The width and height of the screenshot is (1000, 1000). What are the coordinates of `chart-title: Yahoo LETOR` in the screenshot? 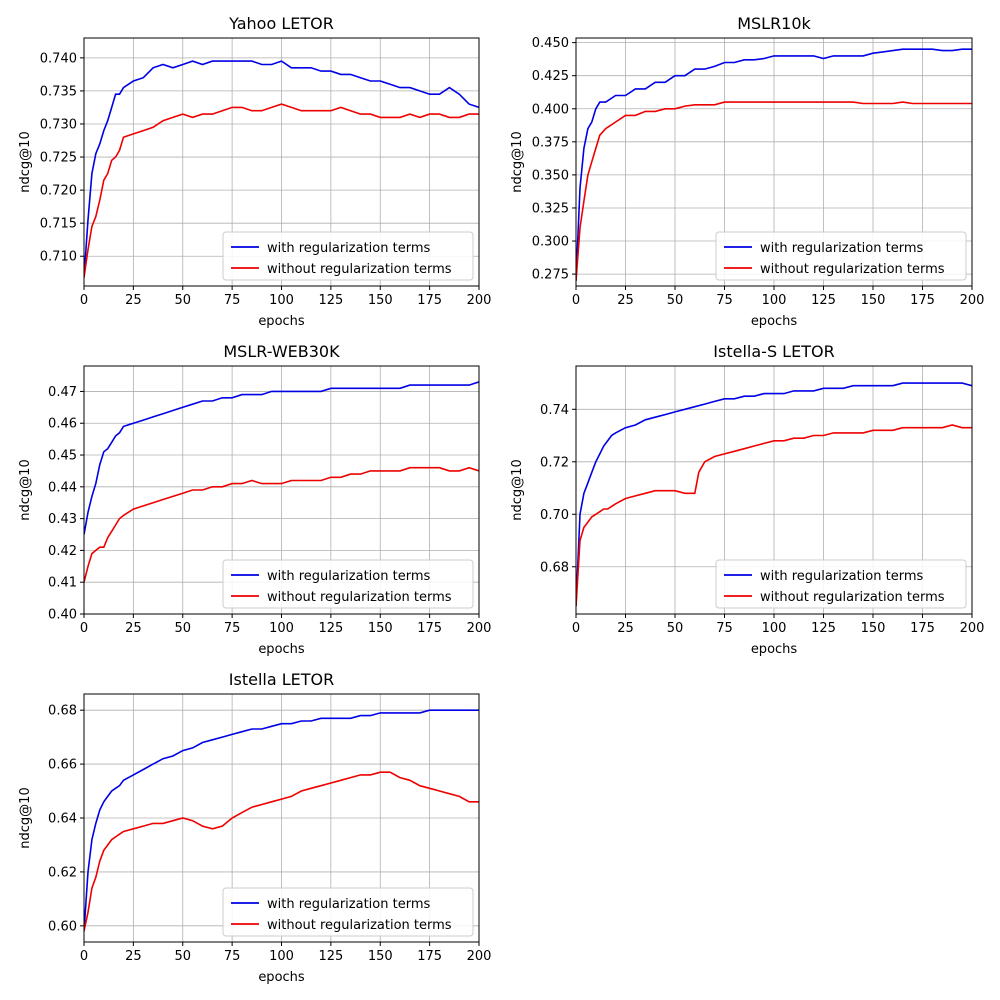 It's located at (281, 23).